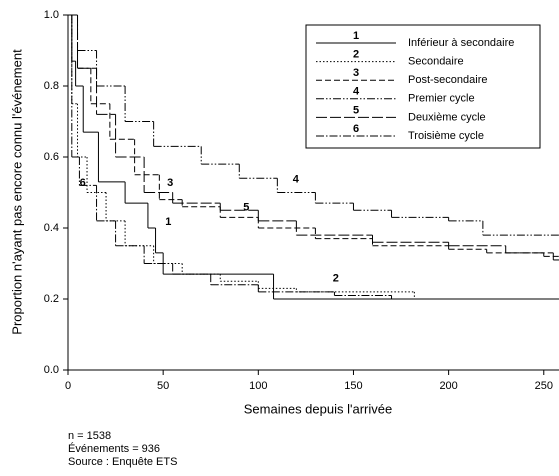 This screenshot has width=559, height=476. Describe the element at coordinates (356, 92) in the screenshot. I see `legend-number: 4` at that location.